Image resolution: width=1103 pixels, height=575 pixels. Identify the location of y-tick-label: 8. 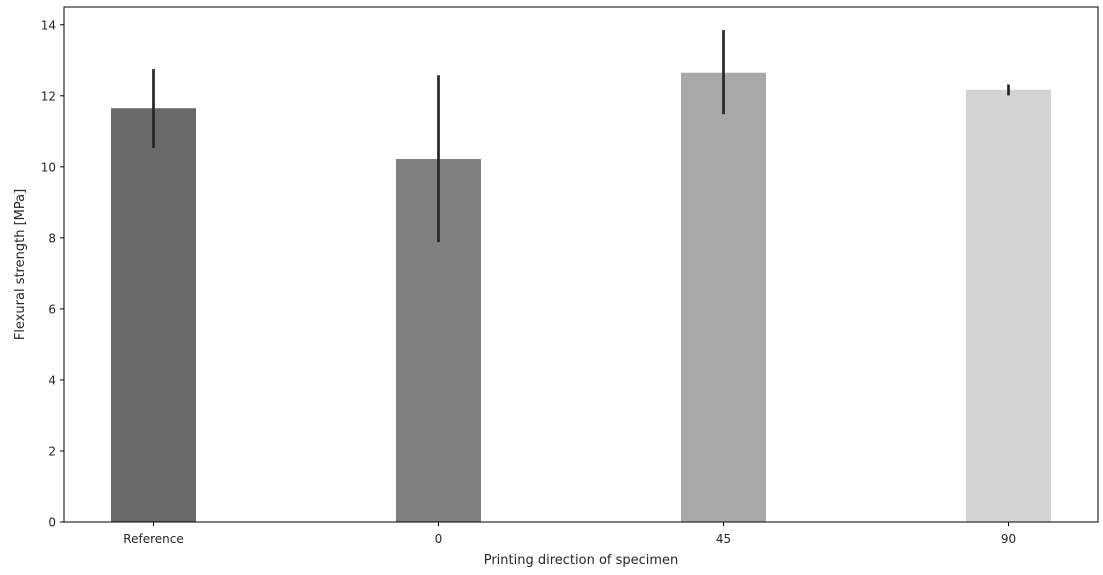
(52, 238).